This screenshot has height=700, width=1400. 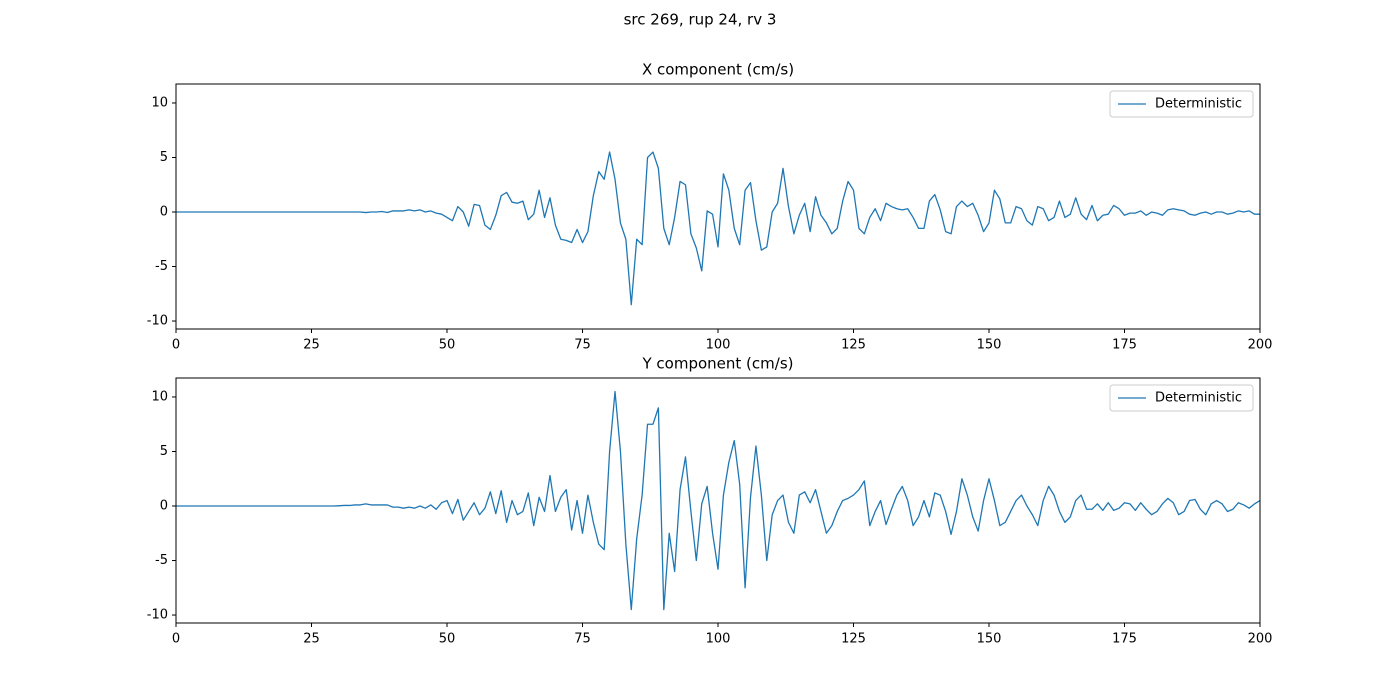 I want to click on axes-title: Y component (cm/s), so click(x=718, y=364).